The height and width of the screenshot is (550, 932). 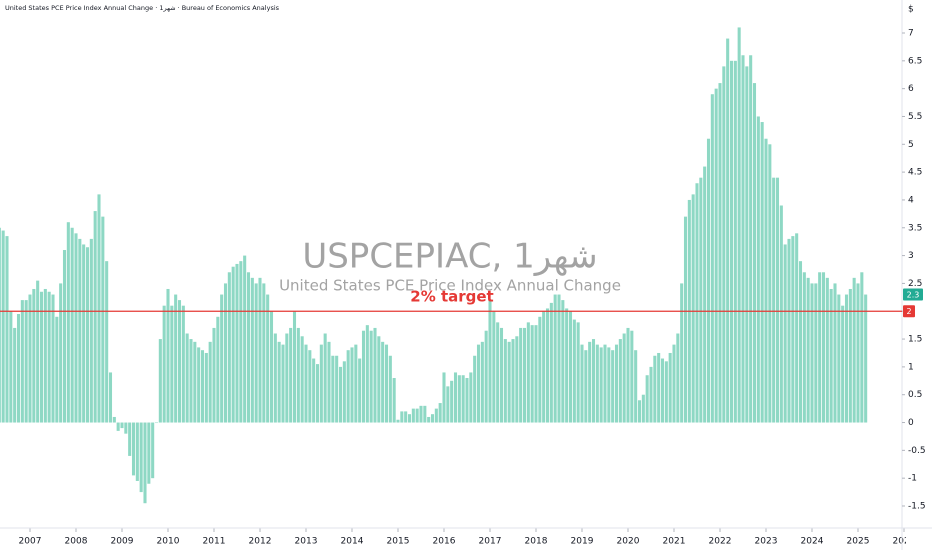 I want to click on x-tick-label: 2007, so click(x=30, y=542).